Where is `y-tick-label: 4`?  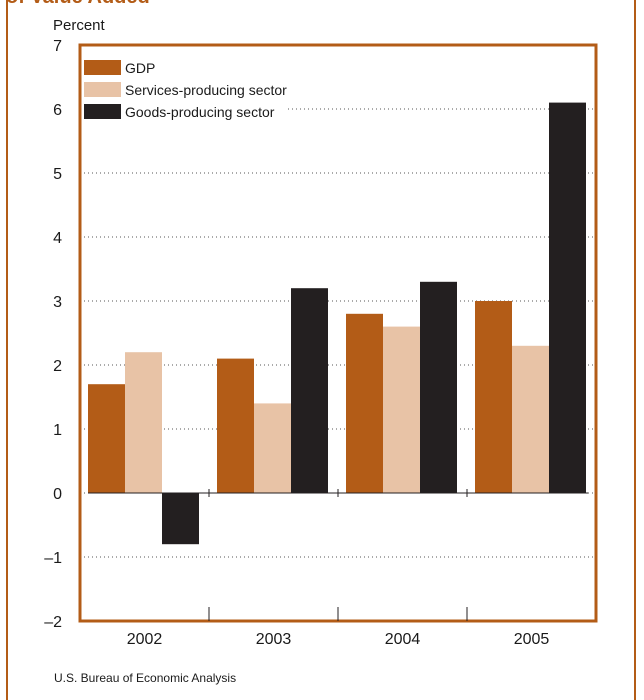 y-tick-label: 4 is located at coordinates (57, 238).